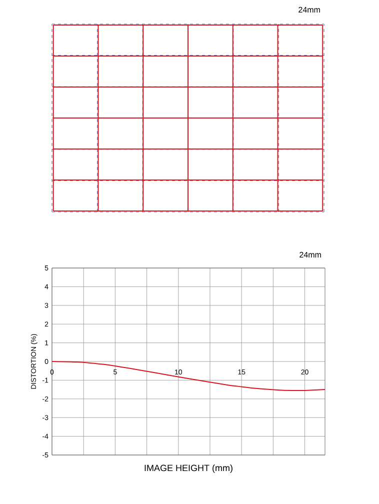 This screenshot has width=379, height=504. Describe the element at coordinates (310, 255) in the screenshot. I see `chart-title: 24mm` at that location.